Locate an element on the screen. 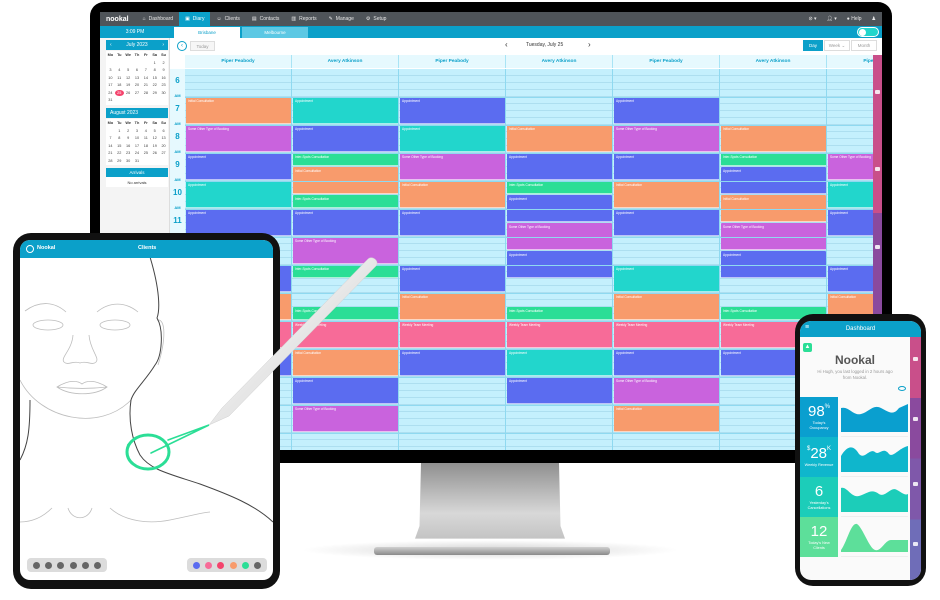  stat-tile: 12 Today's New Clients is located at coordinates (819, 537).